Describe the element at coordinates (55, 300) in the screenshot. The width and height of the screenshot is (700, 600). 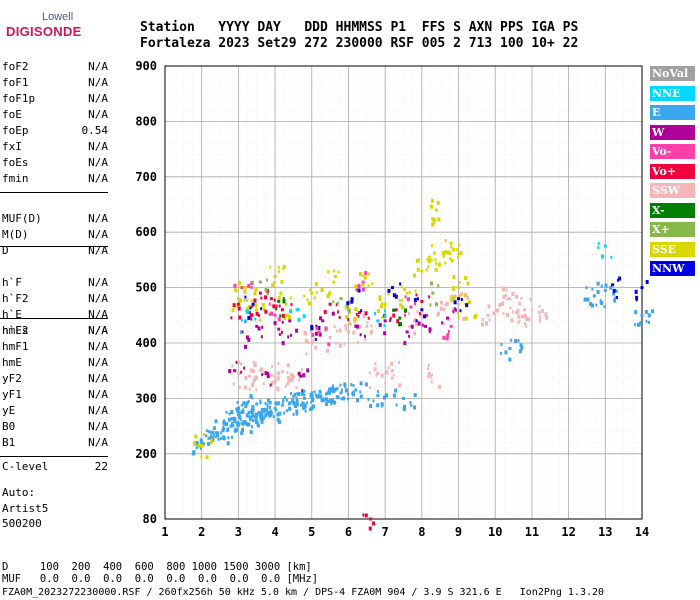
I see `param-row: h`F2 N/A` at that location.